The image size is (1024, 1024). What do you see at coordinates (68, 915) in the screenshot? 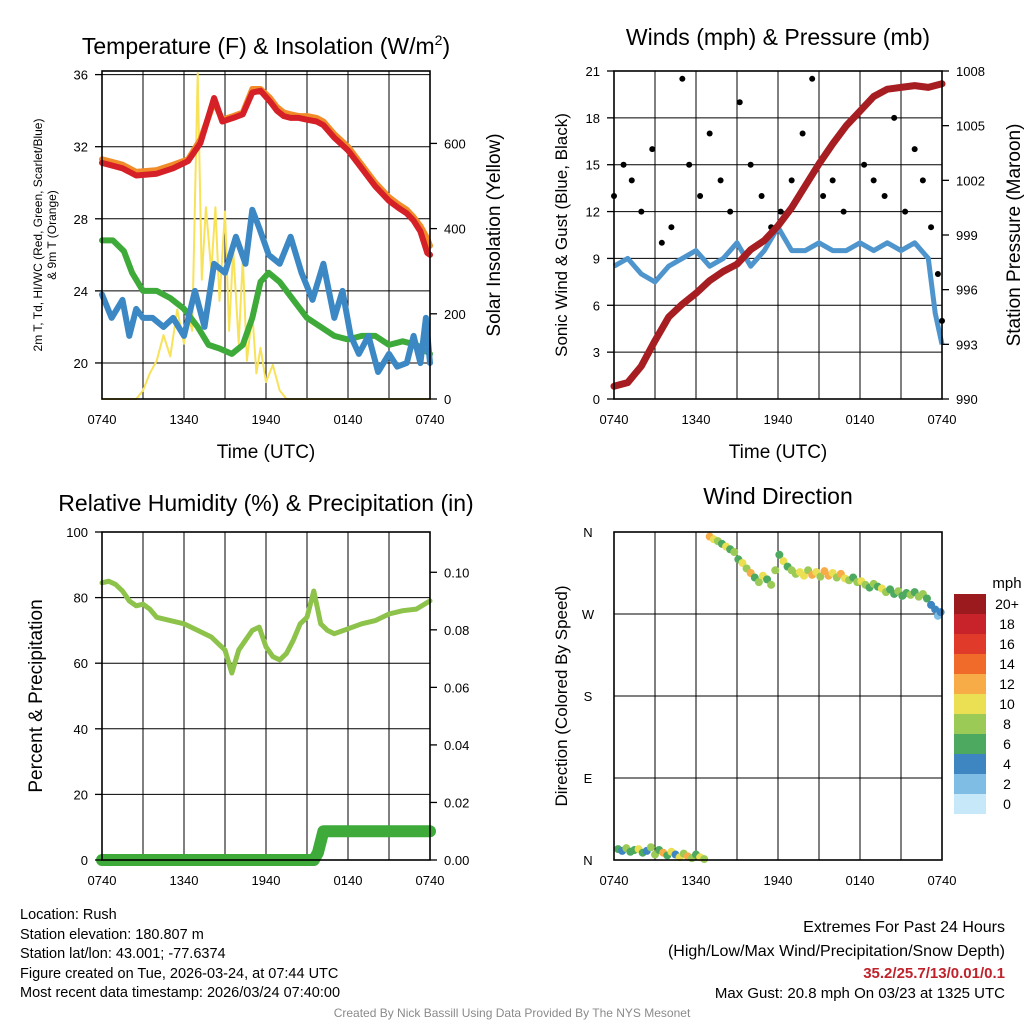
I see `location-text: Location: Rush` at bounding box center [68, 915].